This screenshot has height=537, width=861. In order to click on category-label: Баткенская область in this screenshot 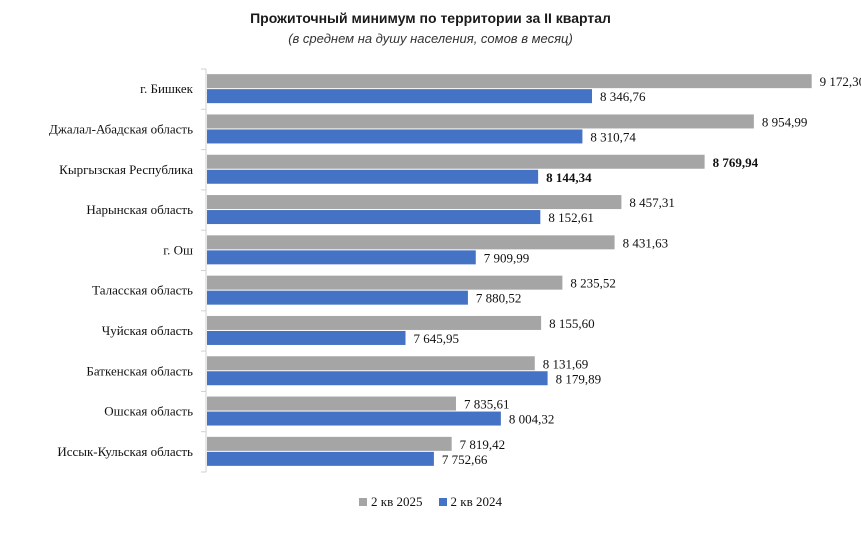, I will do `click(139, 370)`.